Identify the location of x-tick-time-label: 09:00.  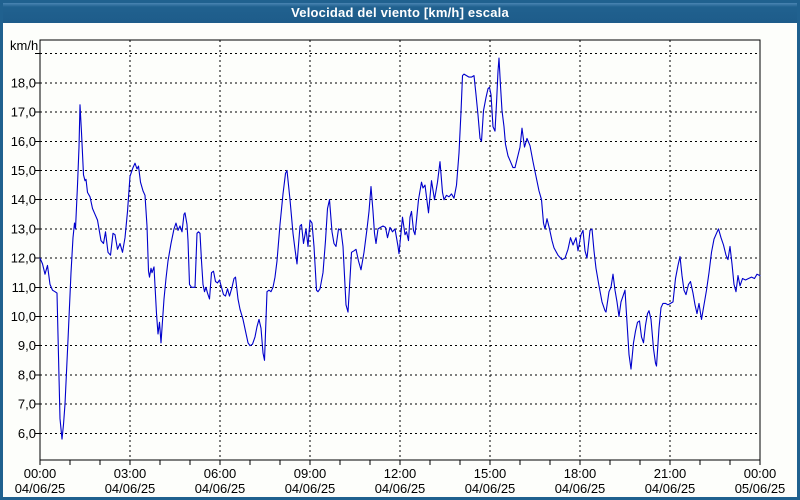
(310, 473).